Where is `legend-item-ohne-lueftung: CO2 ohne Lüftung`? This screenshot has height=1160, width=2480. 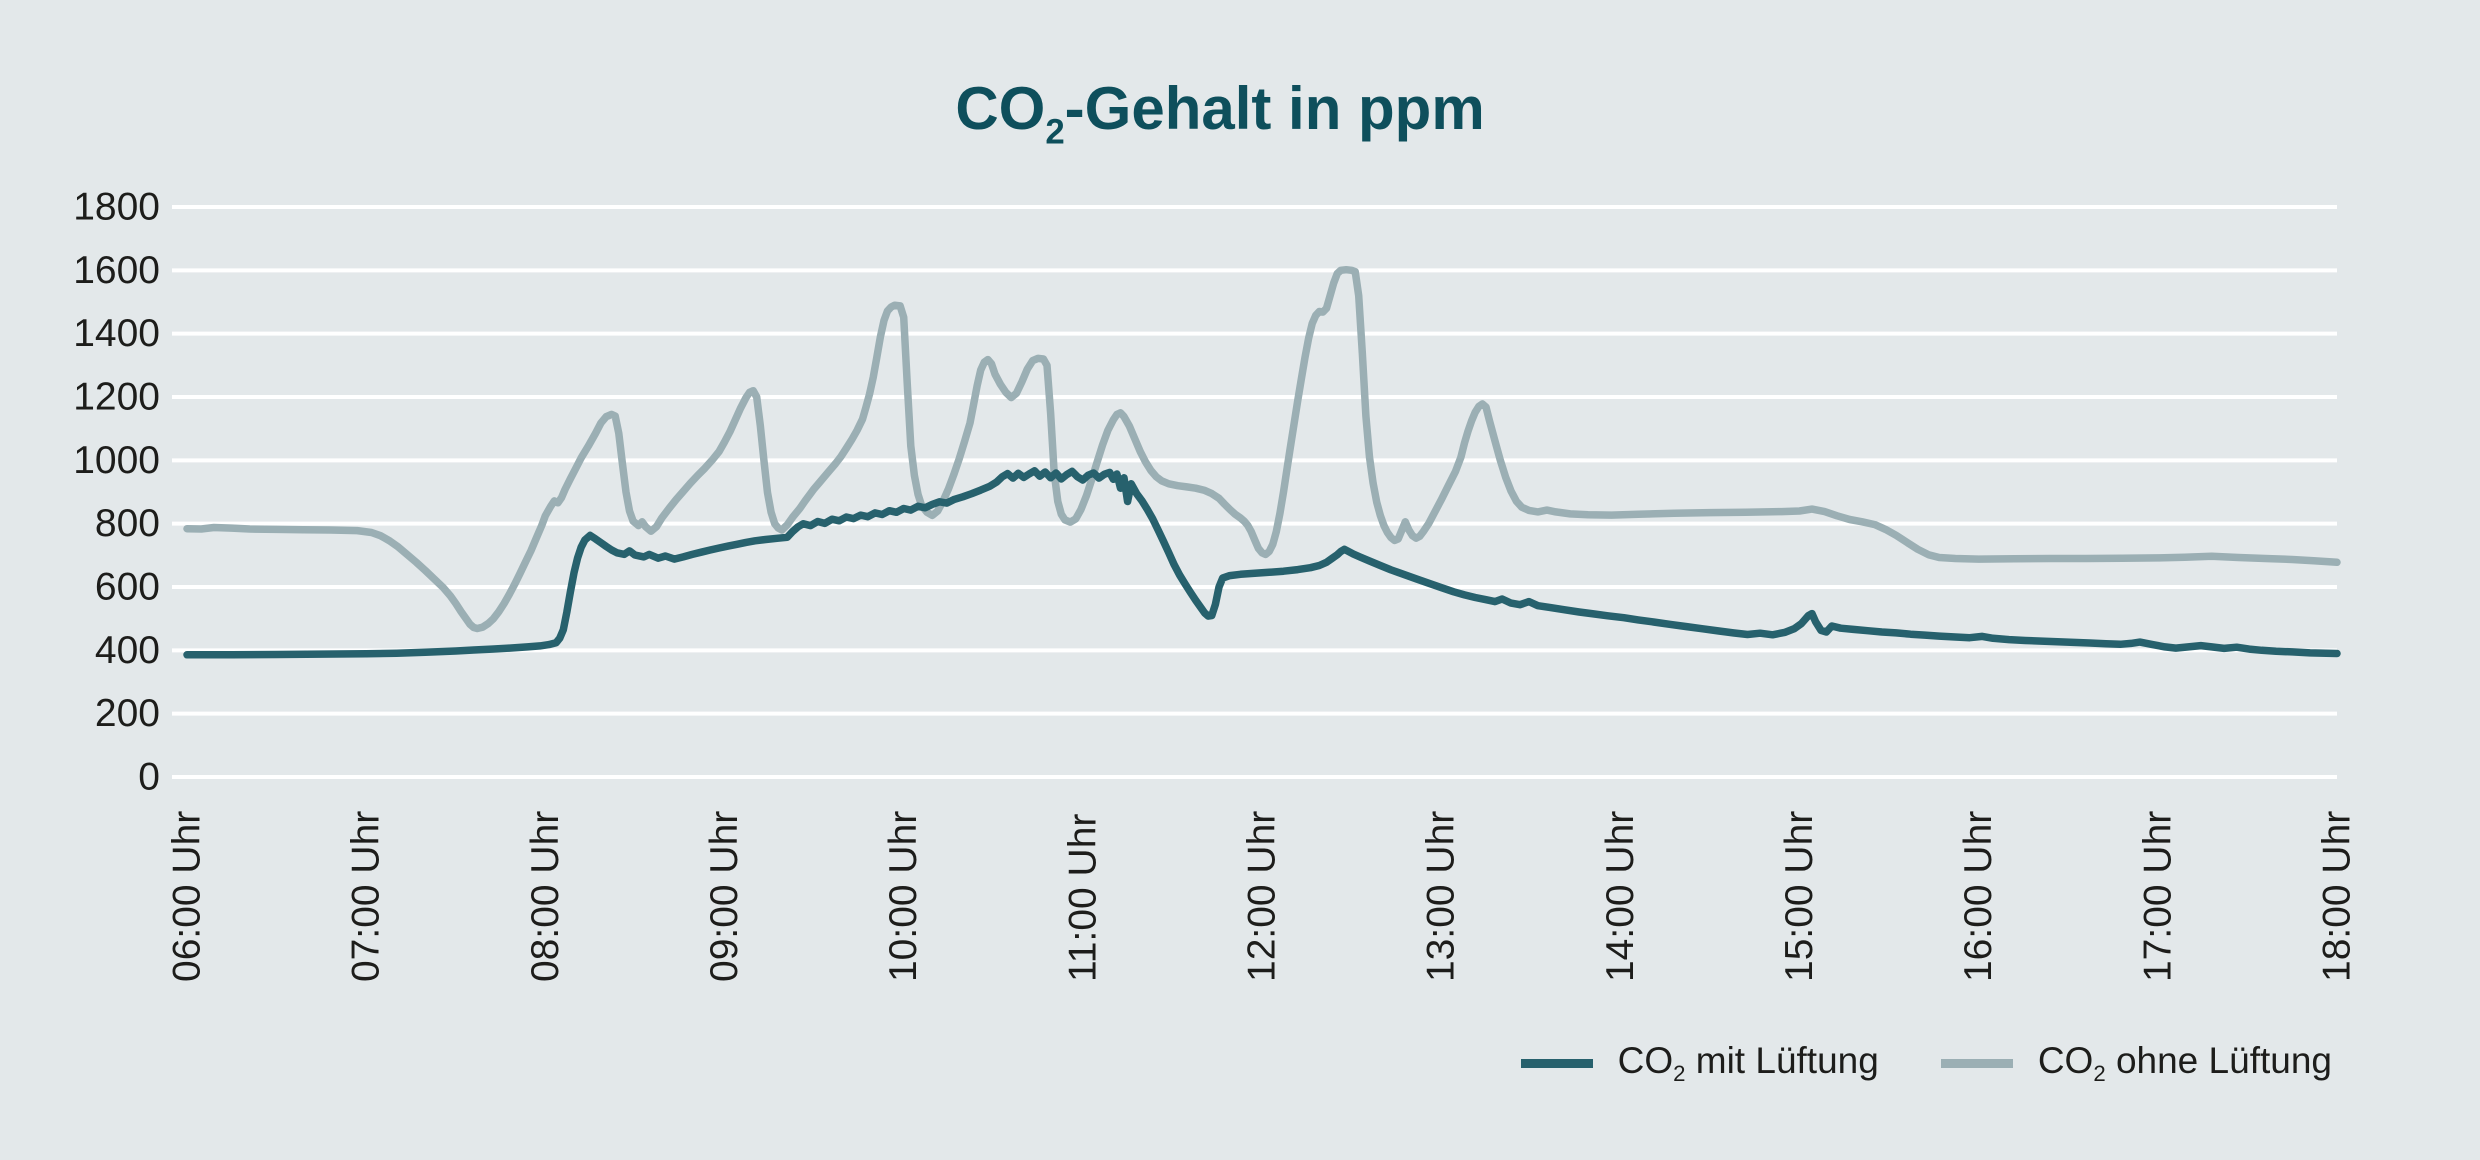
legend-item-ohne-lueftung: CO2 ohne Lüftung is located at coordinates (2136, 1063).